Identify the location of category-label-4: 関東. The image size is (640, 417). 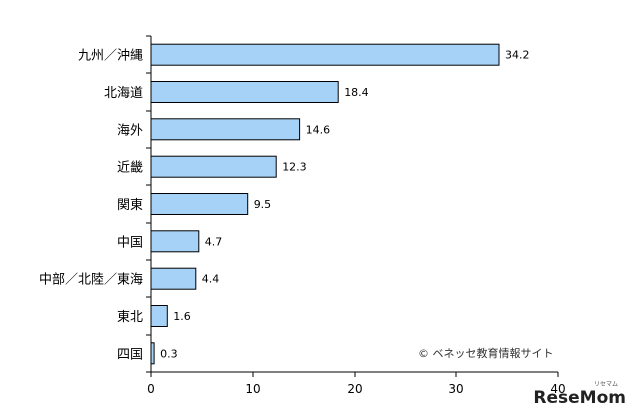
(130, 205).